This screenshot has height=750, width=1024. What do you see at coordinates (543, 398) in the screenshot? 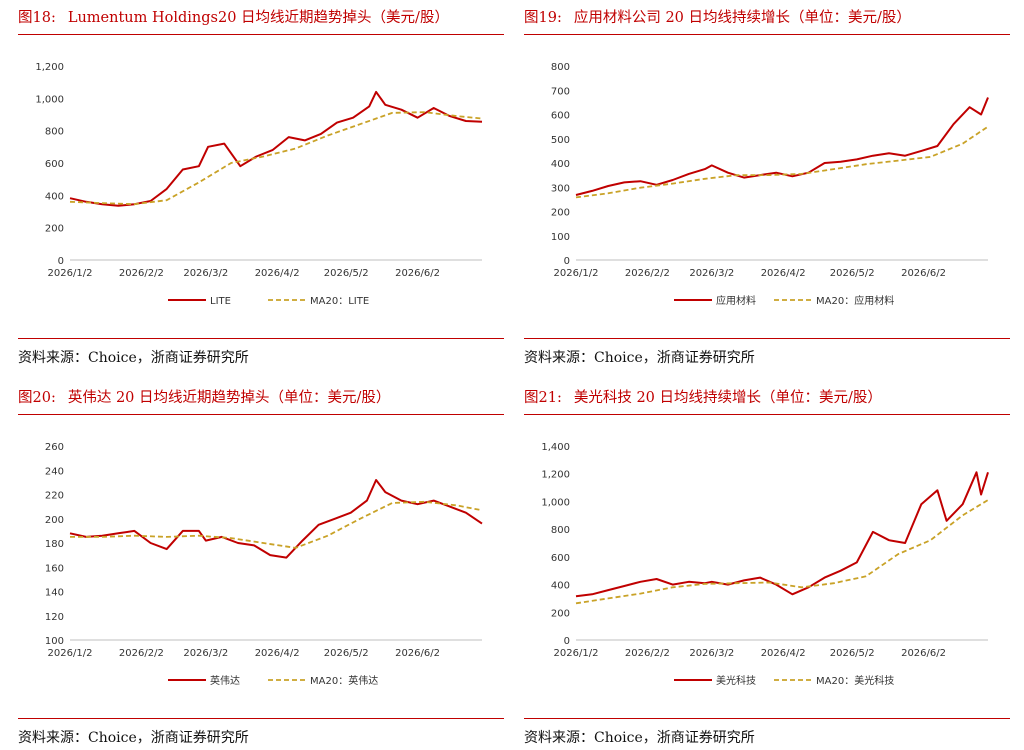
I see `figure-number: 图21:` at bounding box center [543, 398].